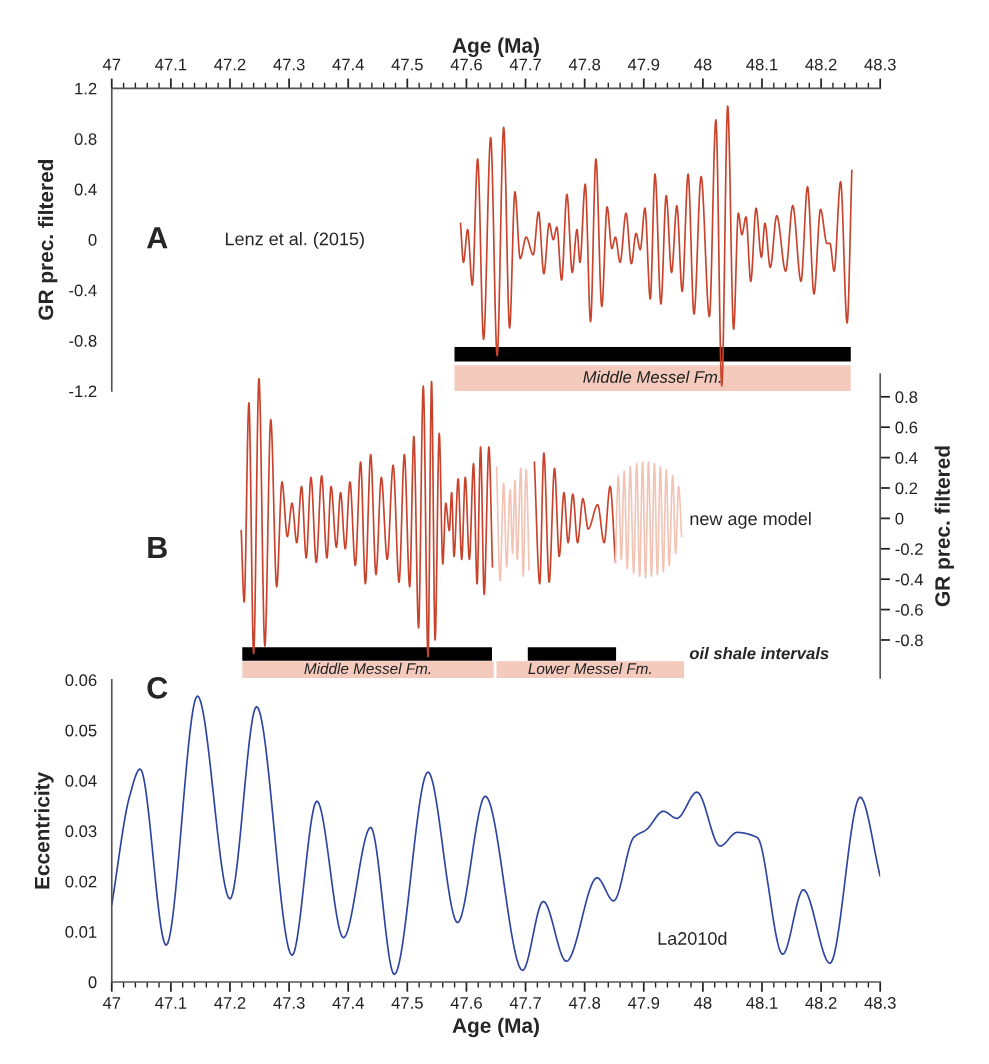  I want to click on y-tick-label: 0.04, so click(81, 780).